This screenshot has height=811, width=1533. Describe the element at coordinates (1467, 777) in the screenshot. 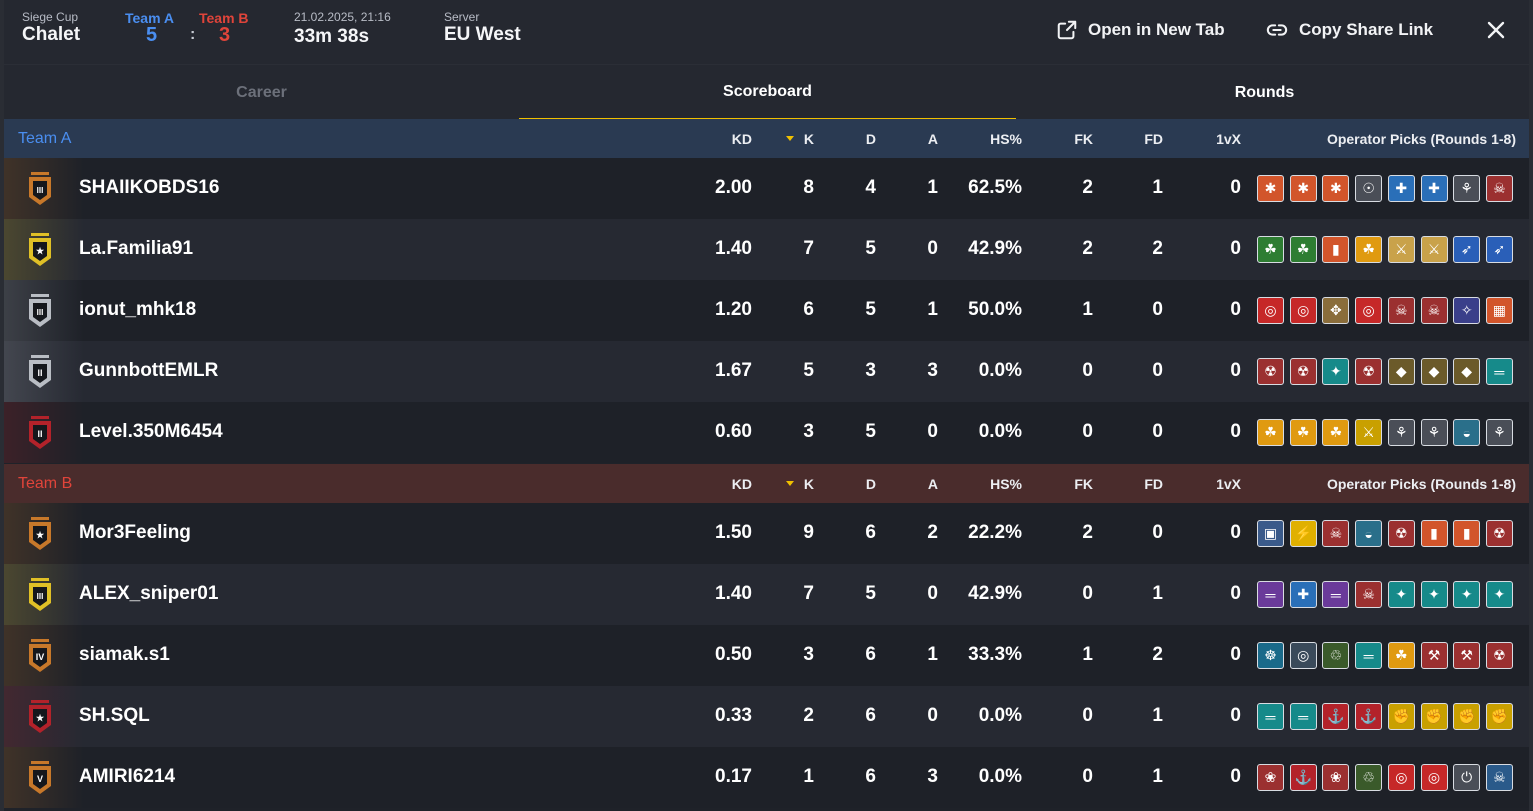

I see `operator-icon: ⏻` at that location.